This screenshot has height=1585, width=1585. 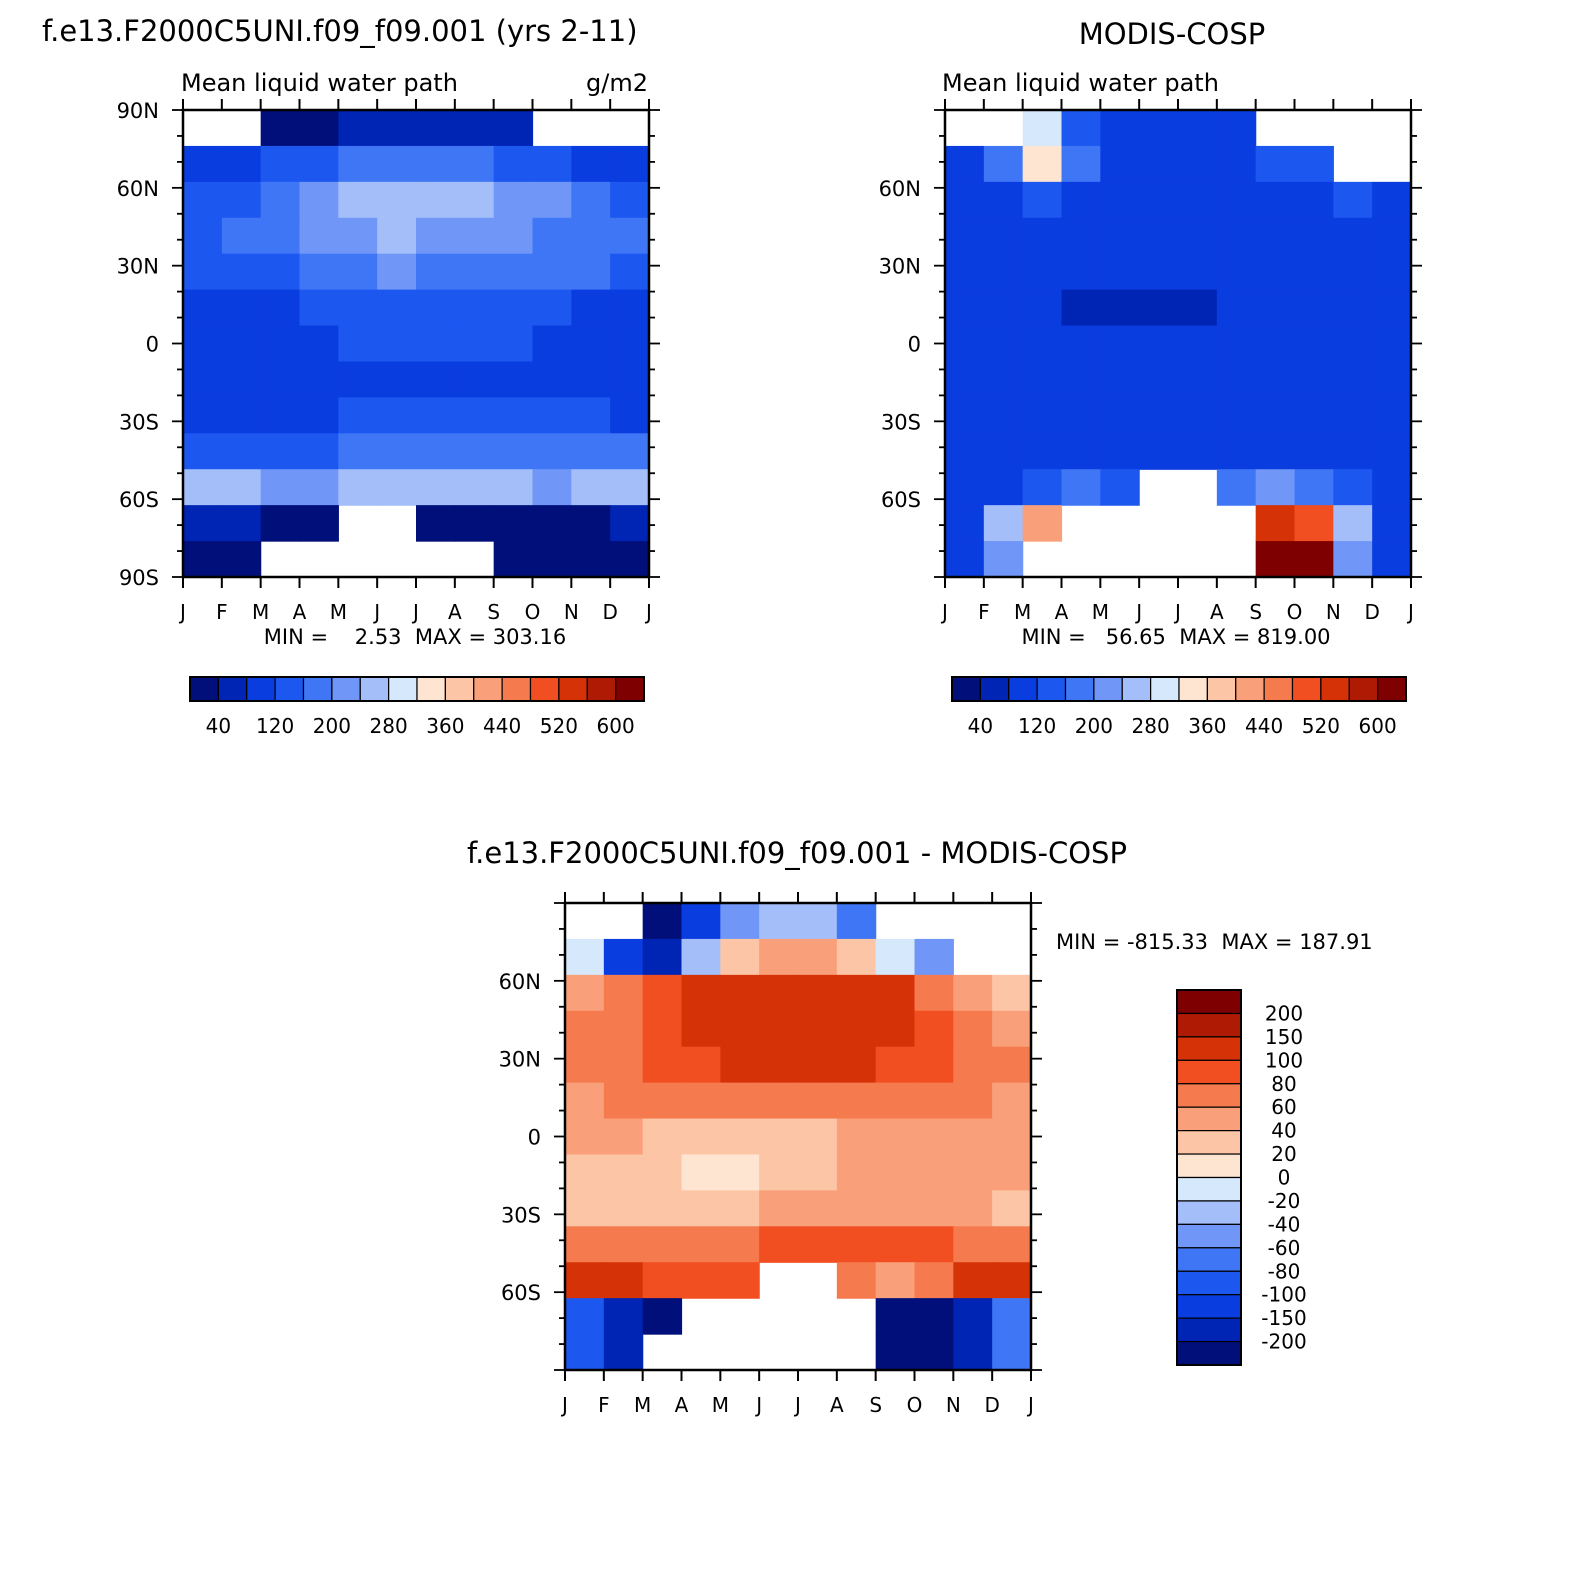 I want to click on diff-xtick-label: A, so click(x=837, y=1405).